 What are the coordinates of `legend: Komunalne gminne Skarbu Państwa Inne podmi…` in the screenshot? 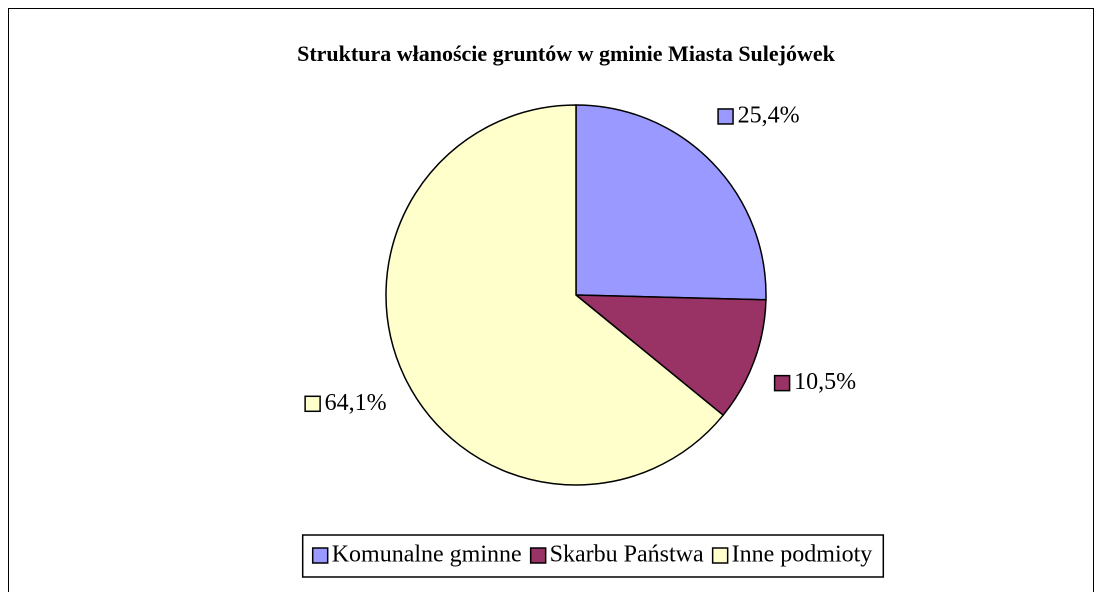 It's located at (593, 556).